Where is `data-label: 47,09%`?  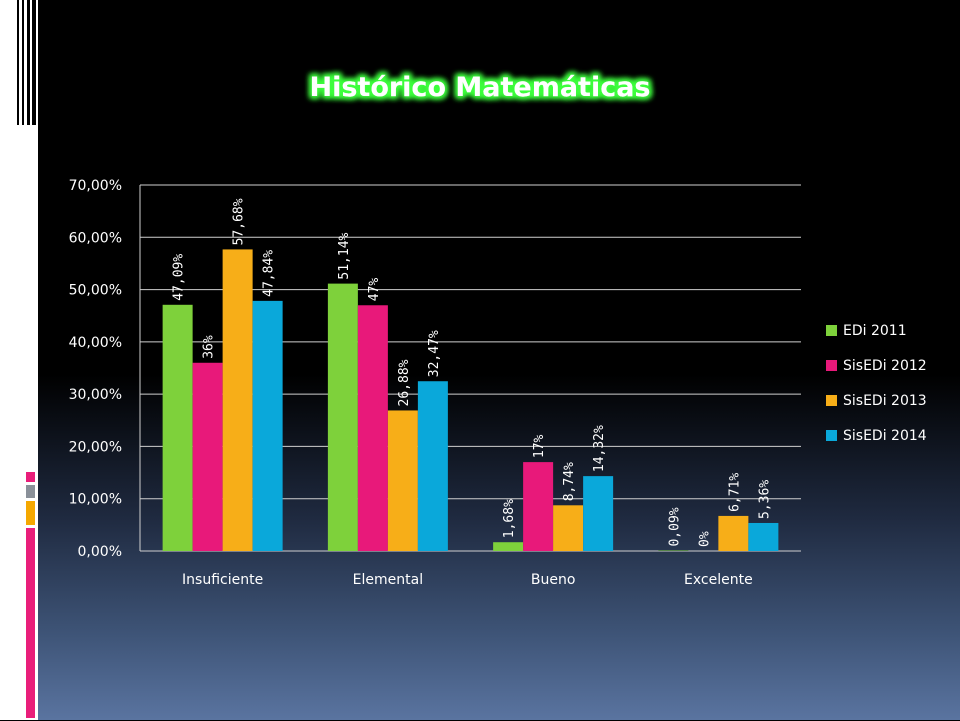 data-label: 47,09% is located at coordinates (179, 277).